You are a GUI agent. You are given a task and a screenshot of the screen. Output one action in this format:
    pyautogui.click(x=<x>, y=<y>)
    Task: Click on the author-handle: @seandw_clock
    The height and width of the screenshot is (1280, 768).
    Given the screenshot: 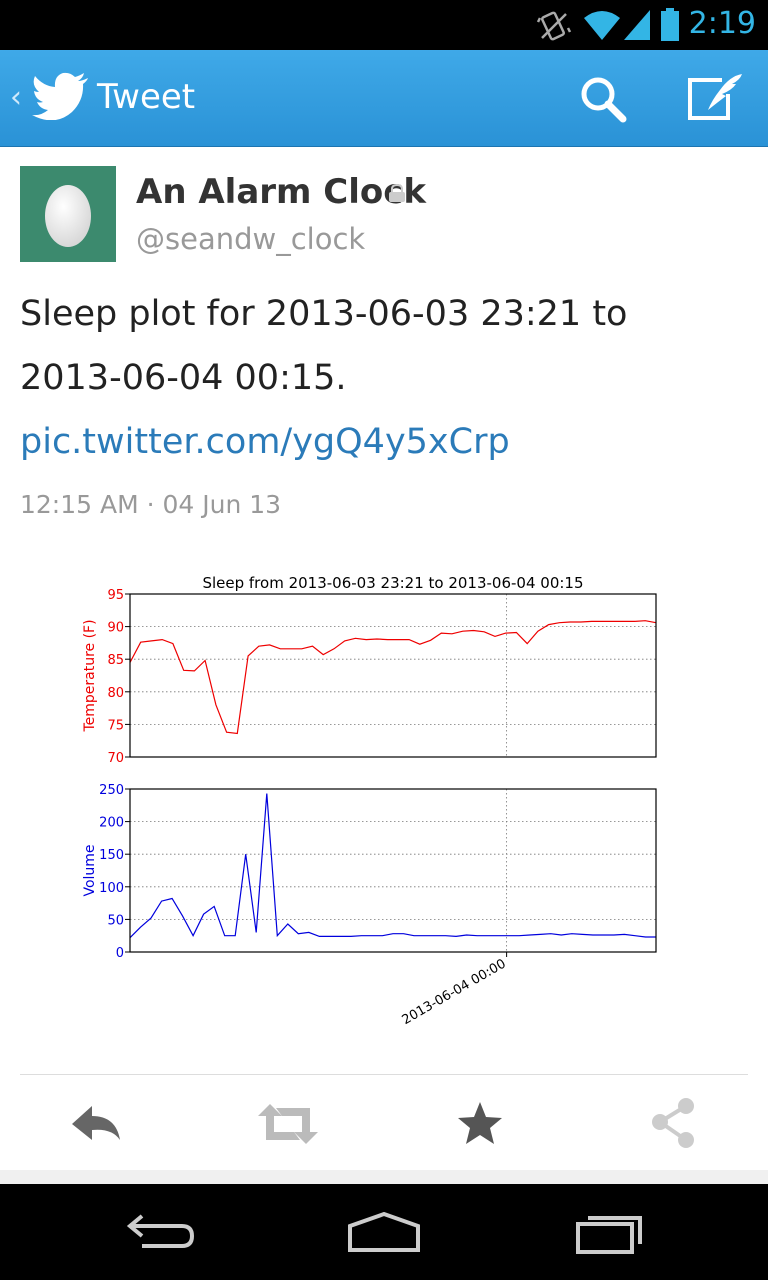 What is the action you would take?
    pyautogui.click(x=251, y=239)
    